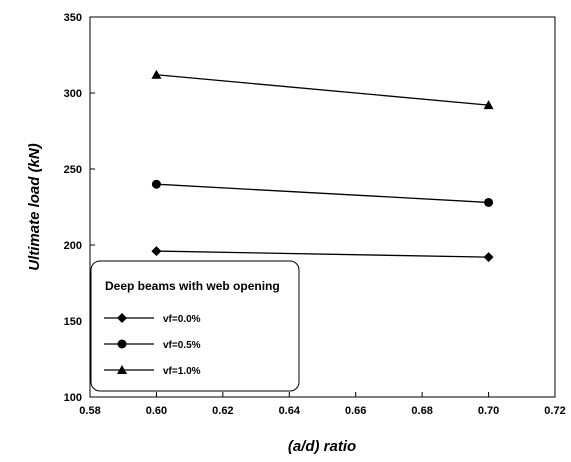 This screenshot has height=462, width=571. Describe the element at coordinates (192, 286) in the screenshot. I see `legend-title: Deep beams with web opening` at that location.